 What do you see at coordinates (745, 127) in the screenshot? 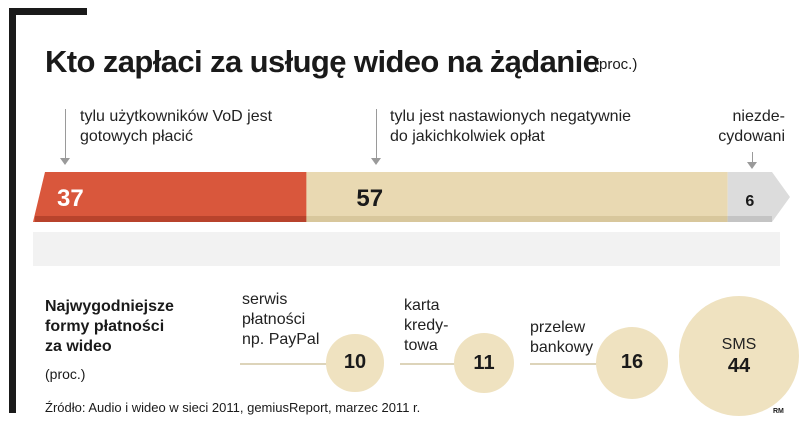
I see `annotation-undecided: niezde-cydowani` at bounding box center [745, 127].